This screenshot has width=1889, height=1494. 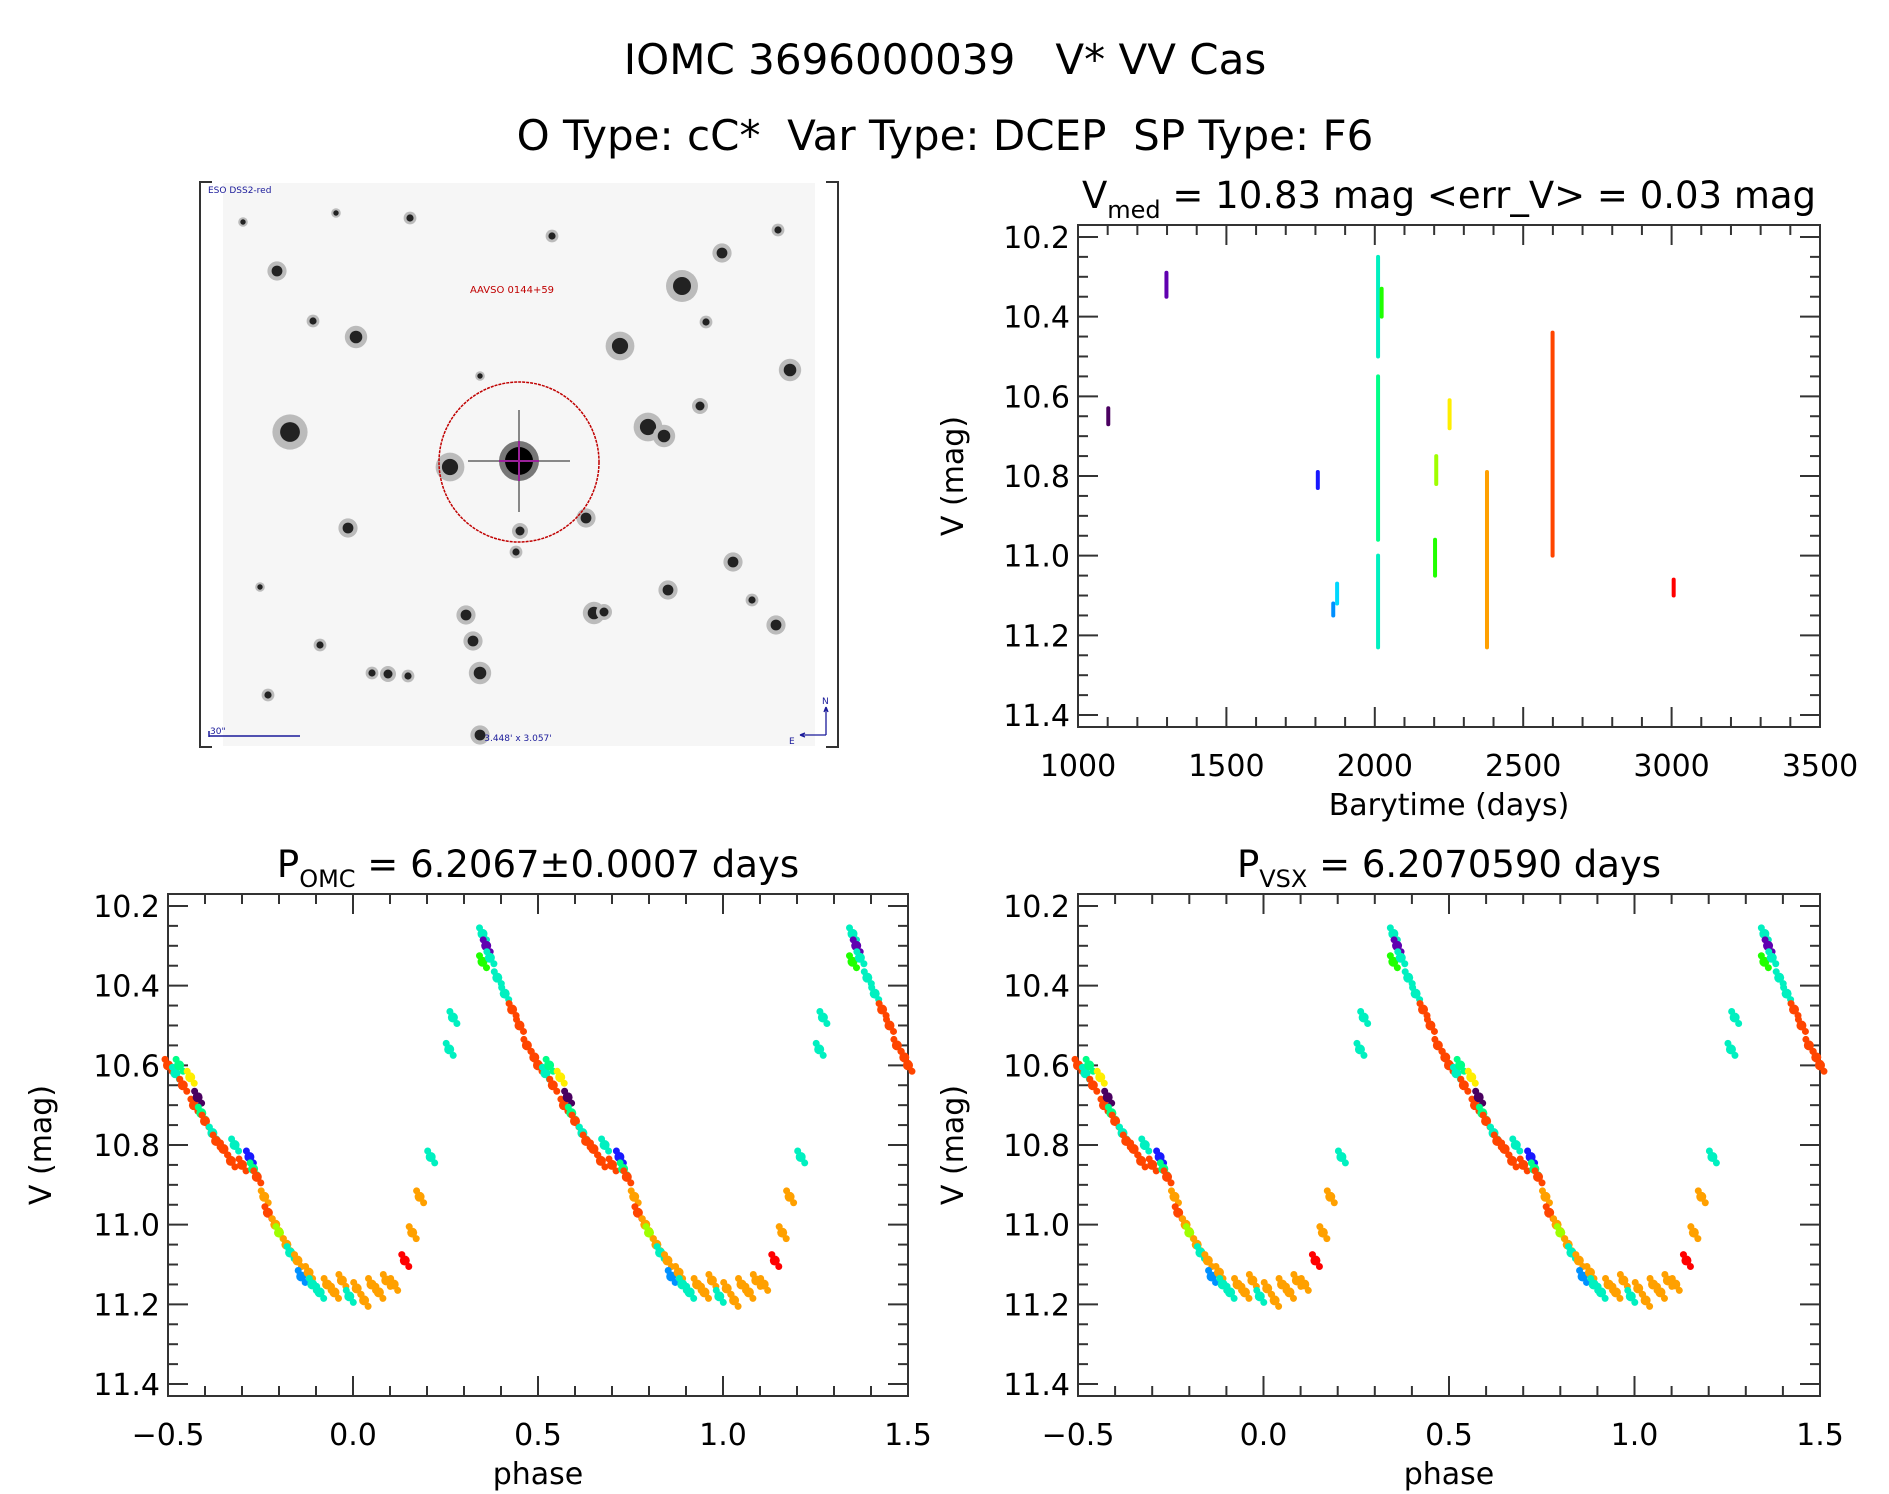 What do you see at coordinates (1036, 1385) in the screenshot?
I see `y-tick-label: 11.4` at bounding box center [1036, 1385].